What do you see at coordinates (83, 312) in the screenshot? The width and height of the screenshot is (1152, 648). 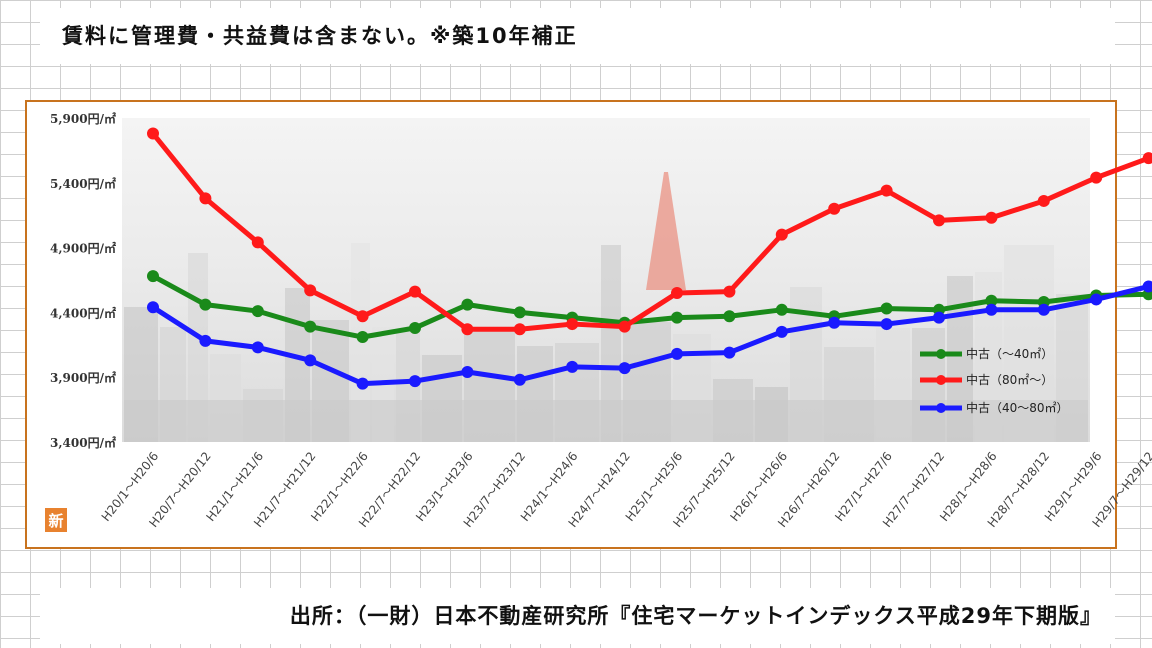 I see `y-tick-label: 4,400円/㎡` at bounding box center [83, 312].